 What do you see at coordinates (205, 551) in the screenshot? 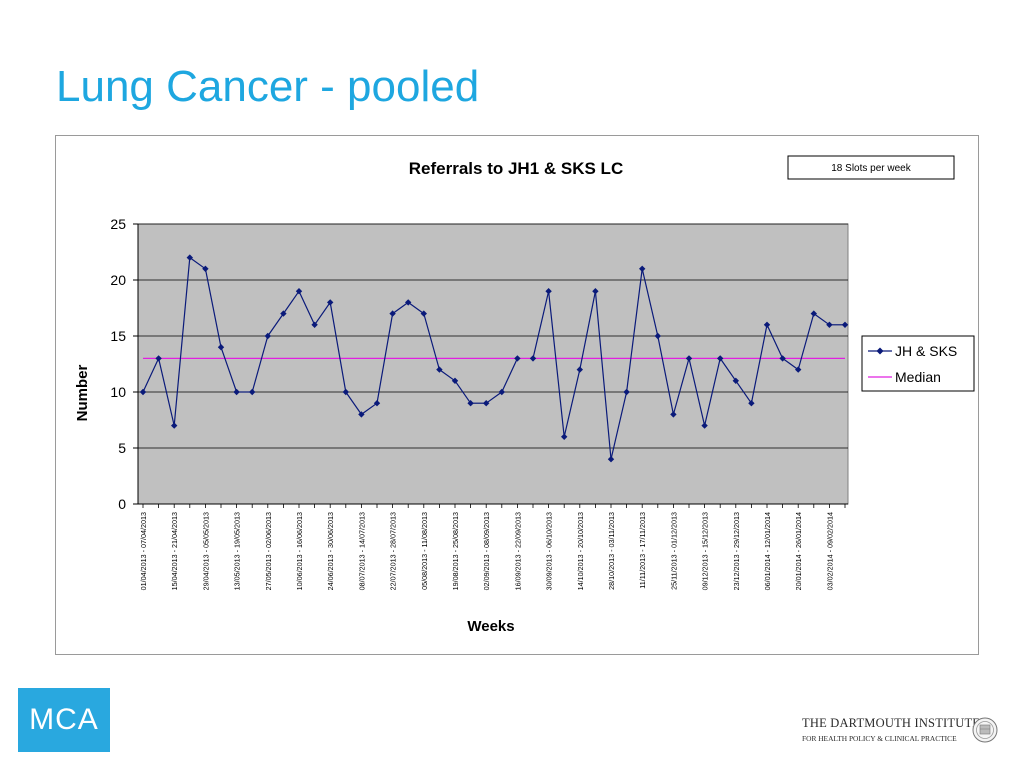
I see `x-tick-label: 29/04/2013 - 05/05/2013` at bounding box center [205, 551].